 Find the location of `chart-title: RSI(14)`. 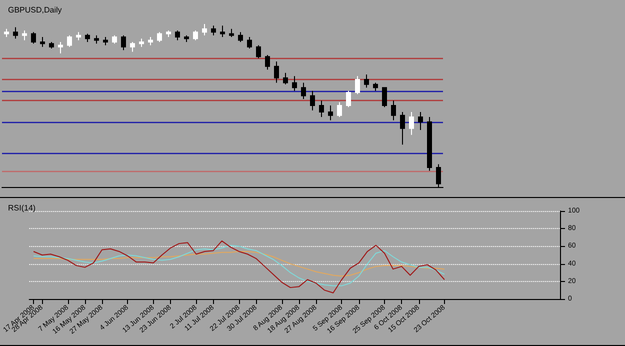

chart-title: RSI(14) is located at coordinates (22, 208).